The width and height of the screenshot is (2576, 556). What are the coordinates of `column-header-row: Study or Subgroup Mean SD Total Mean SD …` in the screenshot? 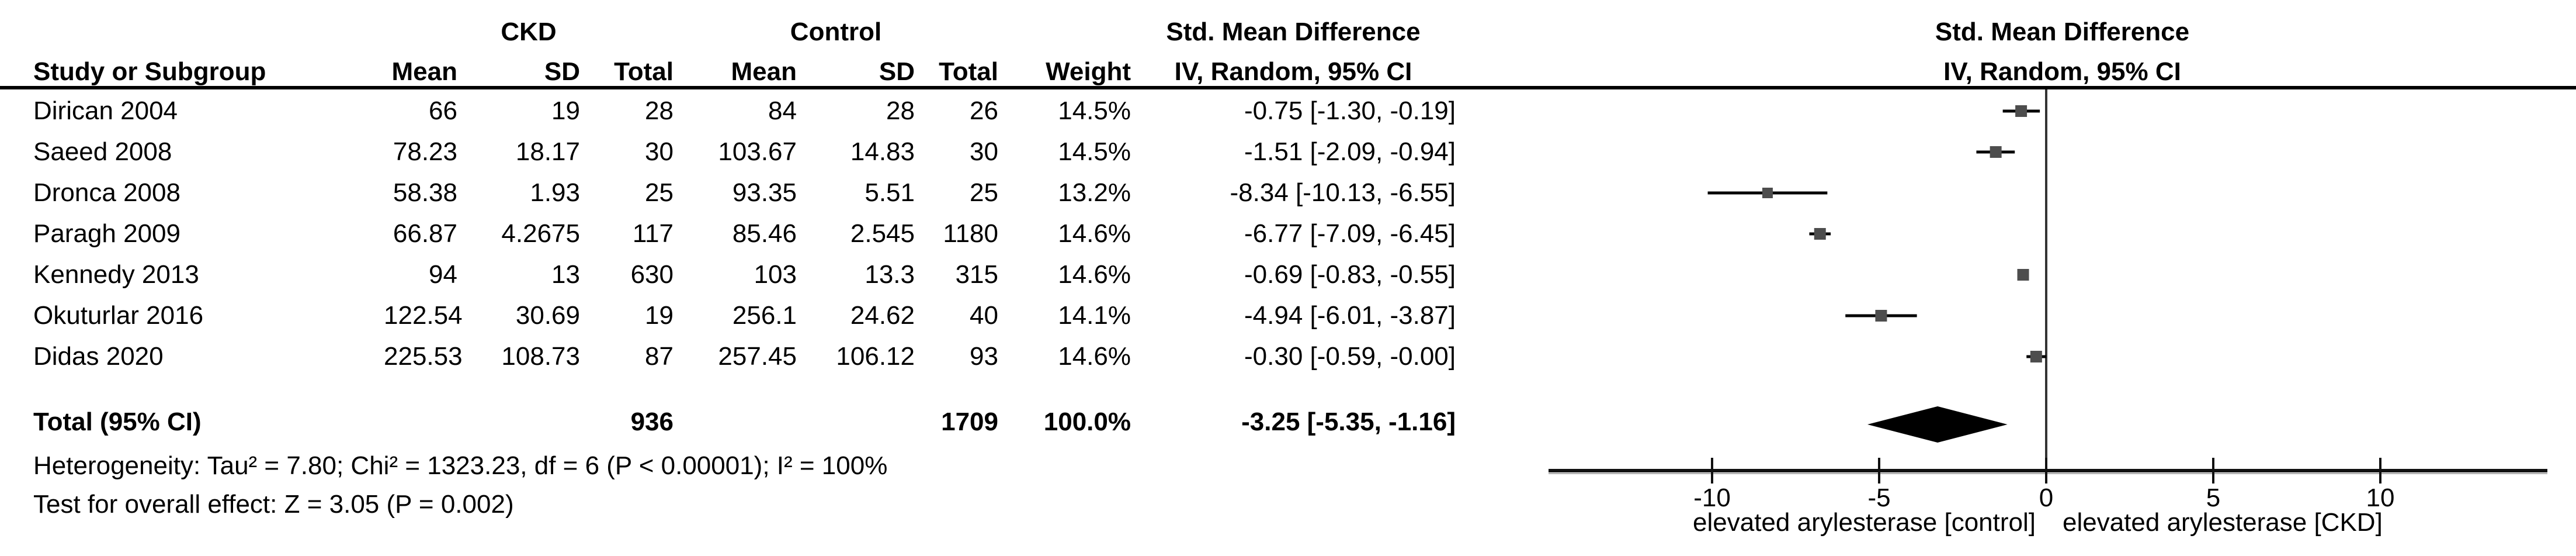 It's located at (744, 72).